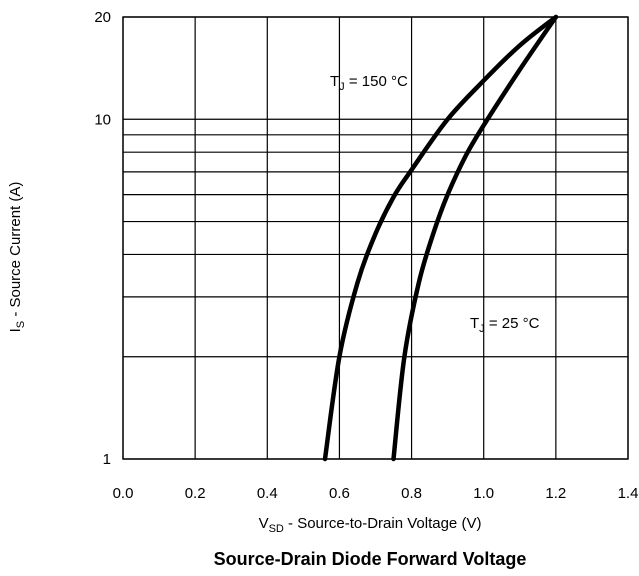  Describe the element at coordinates (17, 257) in the screenshot. I see `y-axis-label: IS - Source Current (A)` at that location.